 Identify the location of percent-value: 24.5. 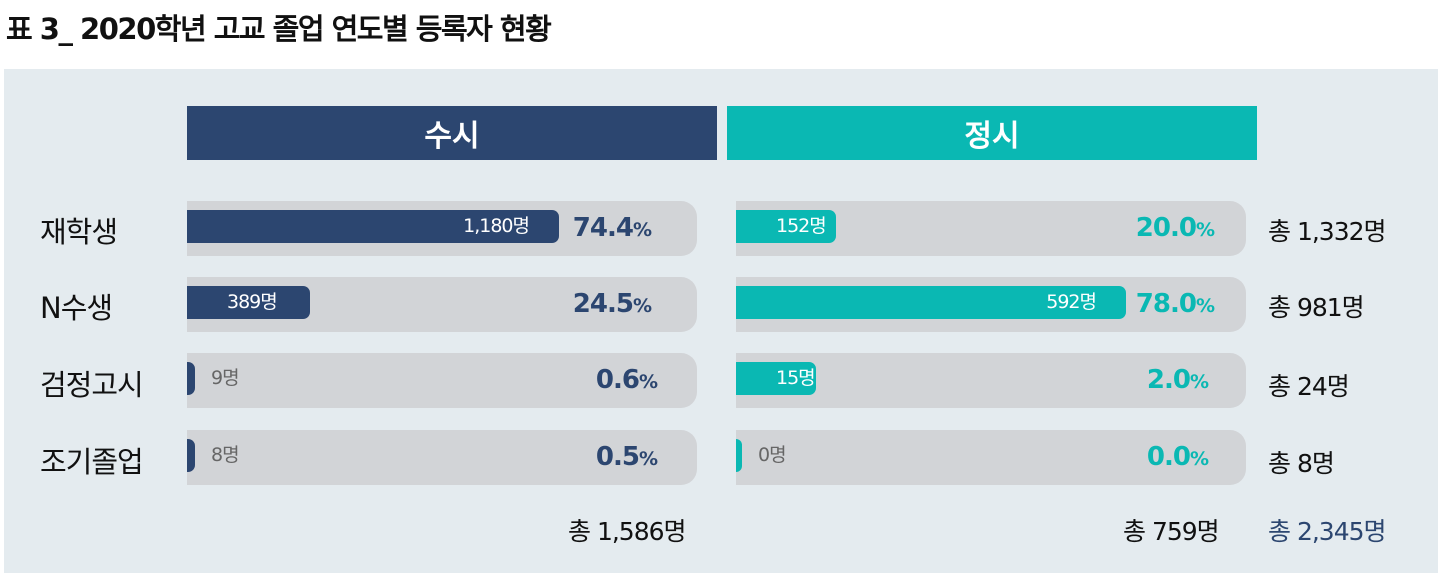
(603, 304).